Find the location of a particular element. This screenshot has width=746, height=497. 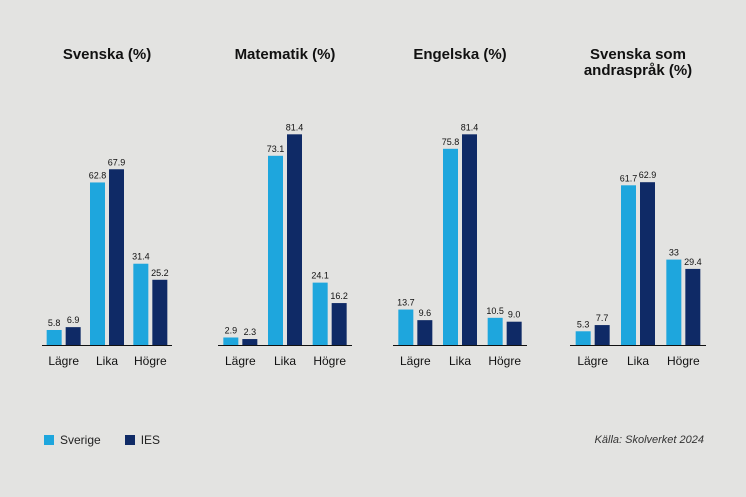

legend-item-sverige: Sverige is located at coordinates (72, 440).